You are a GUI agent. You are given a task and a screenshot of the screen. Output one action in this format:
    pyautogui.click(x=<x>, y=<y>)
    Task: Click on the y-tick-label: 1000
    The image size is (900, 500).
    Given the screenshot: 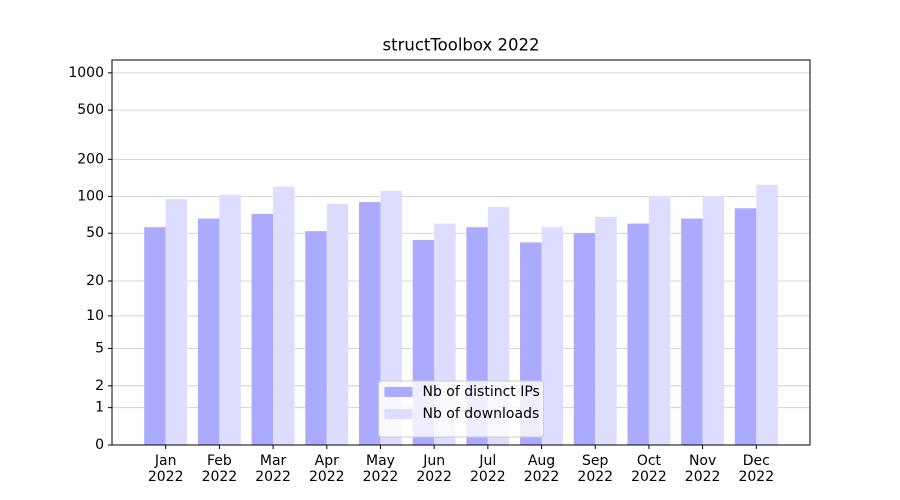 What is the action you would take?
    pyautogui.click(x=86, y=73)
    